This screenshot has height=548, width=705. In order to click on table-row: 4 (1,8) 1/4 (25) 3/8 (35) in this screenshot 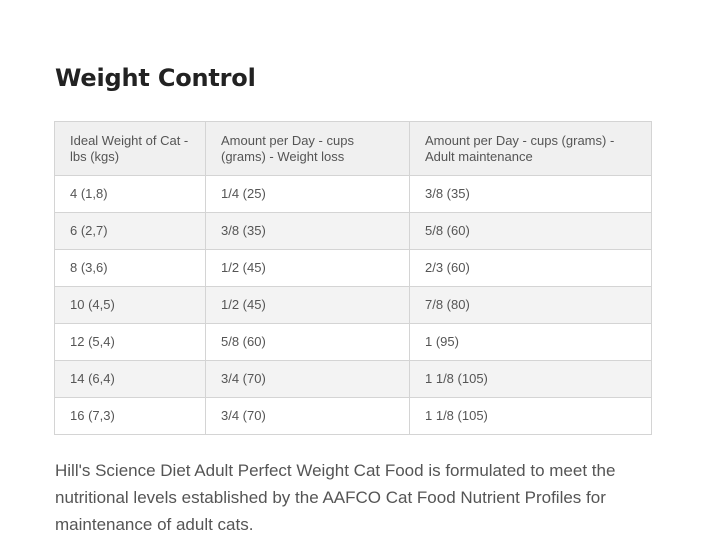, I will do `click(353, 194)`.